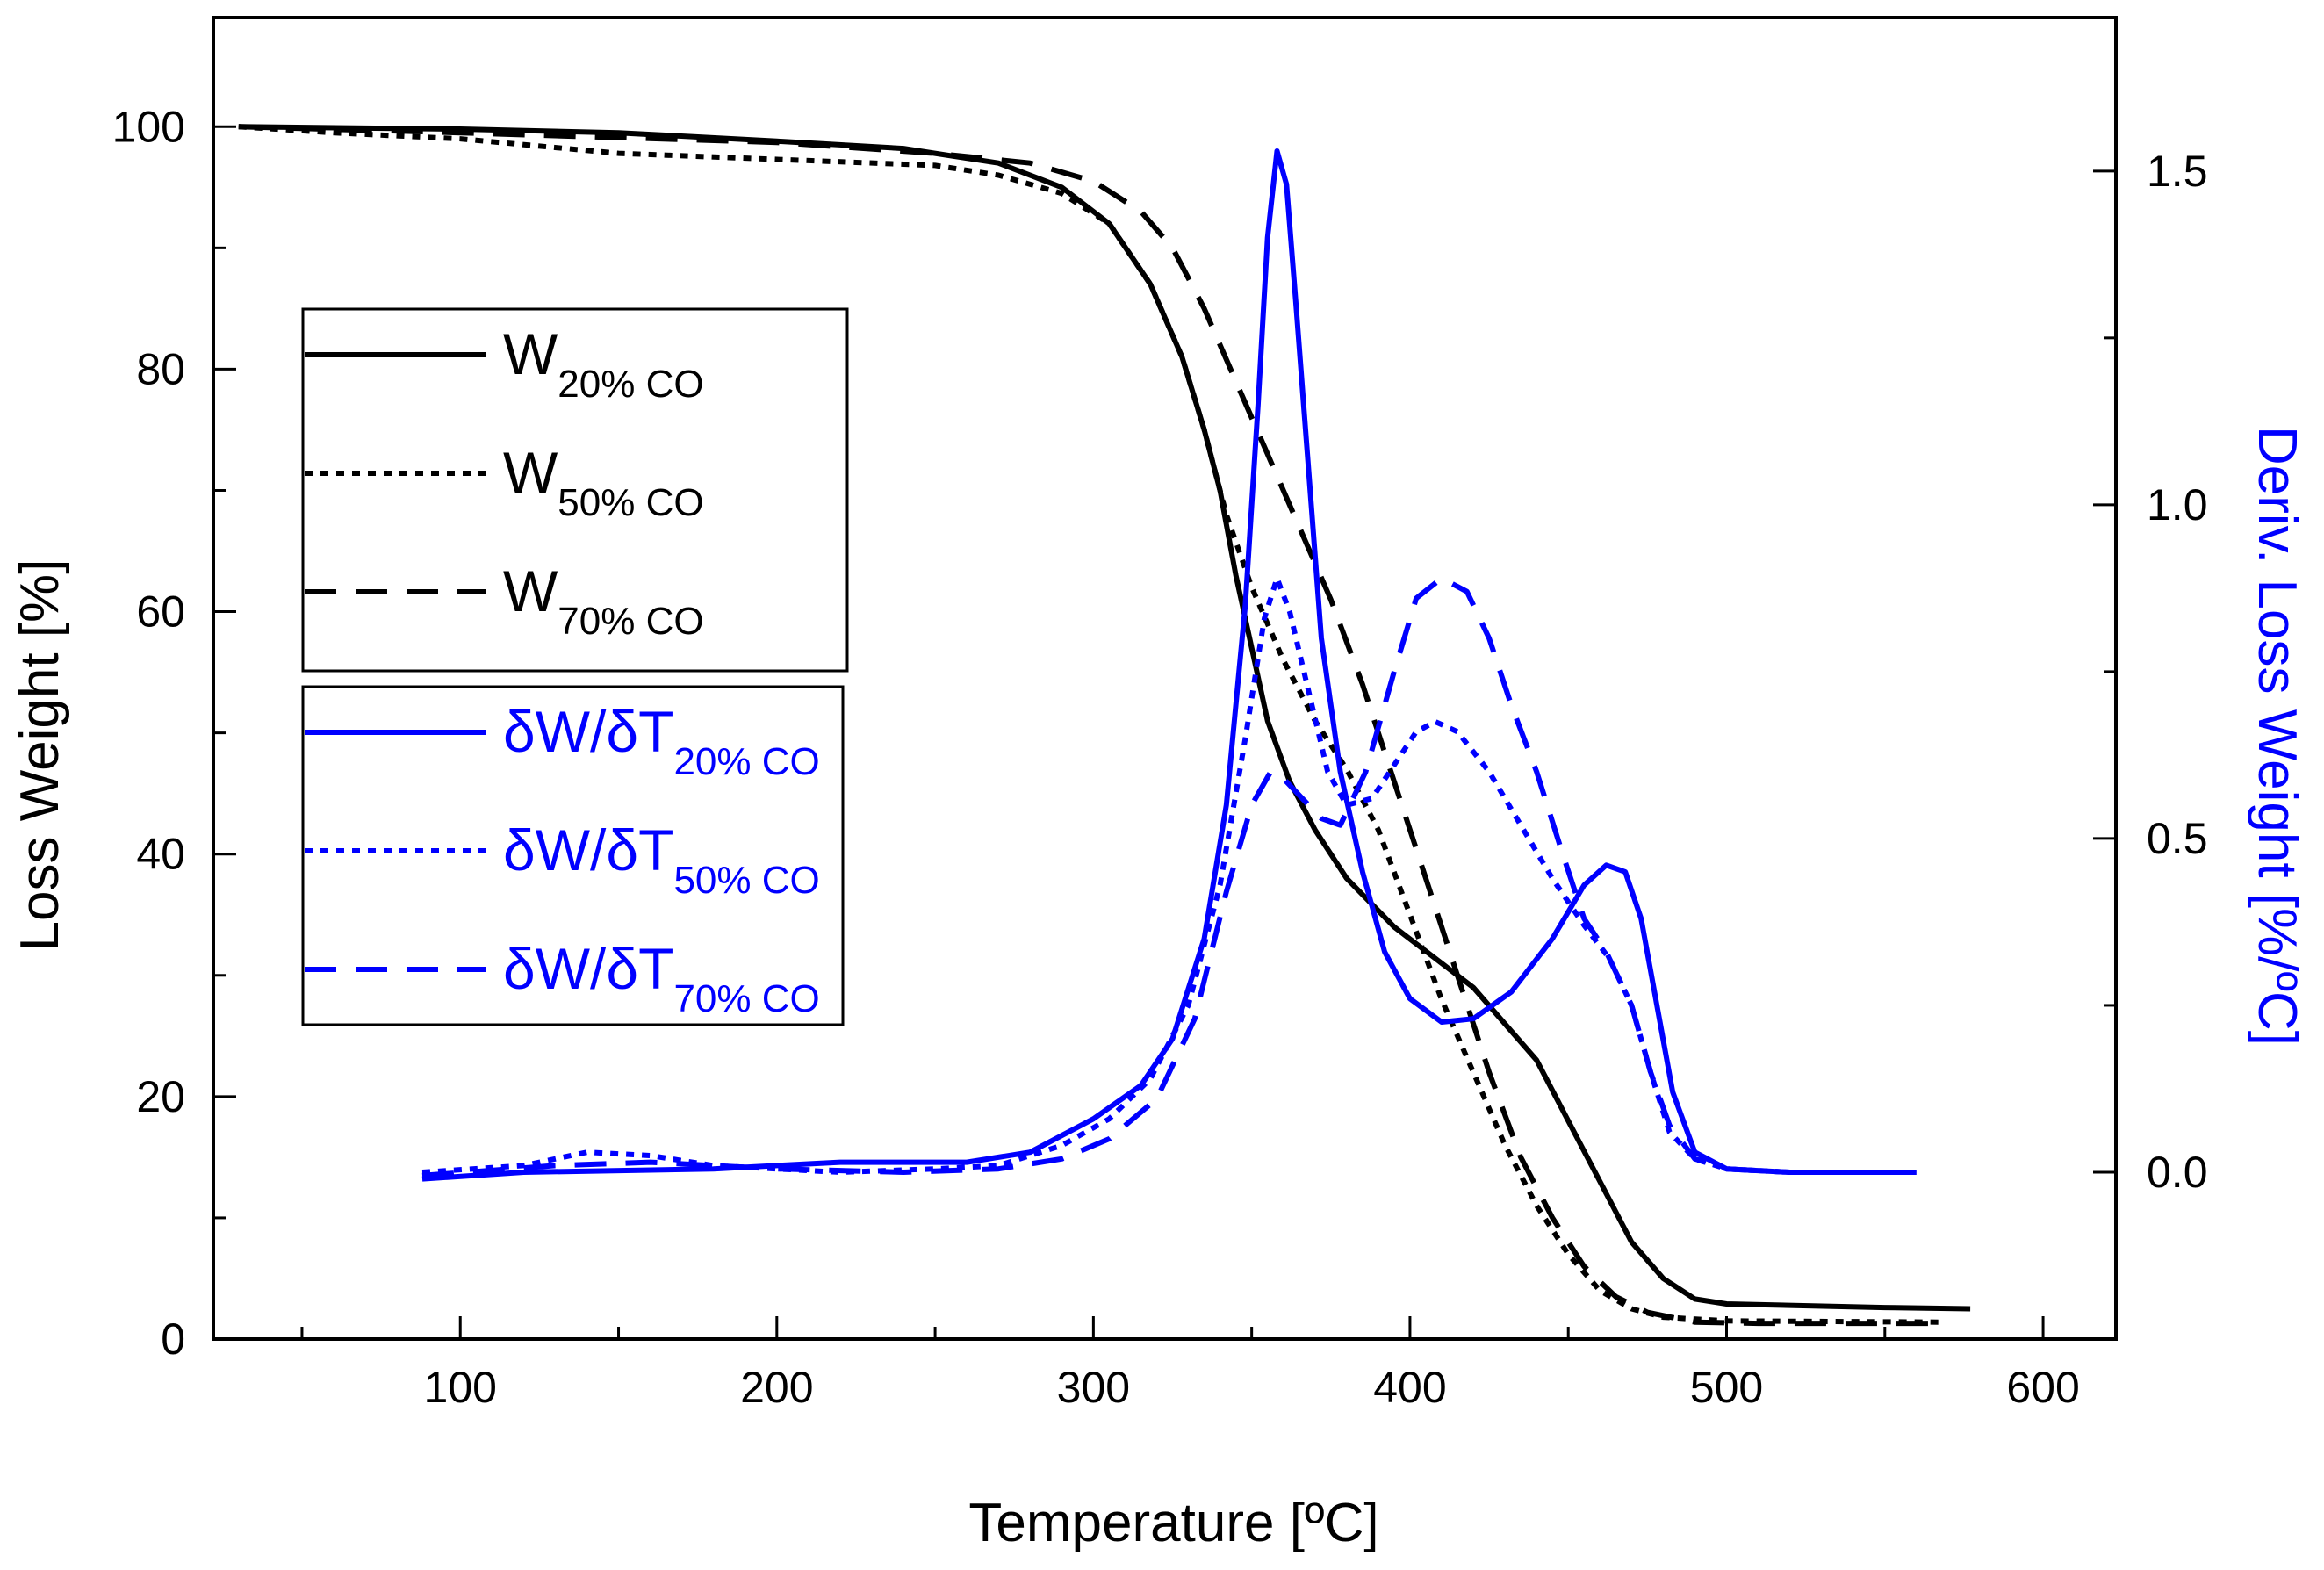 This screenshot has width=2324, height=1570. I want to click on y2-tick-label: 1.0, so click(2177, 505).